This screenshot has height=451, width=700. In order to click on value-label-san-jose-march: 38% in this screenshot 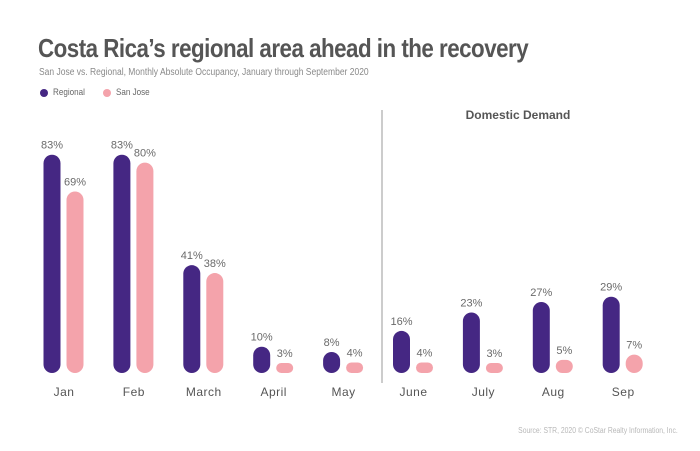, I will do `click(215, 264)`.